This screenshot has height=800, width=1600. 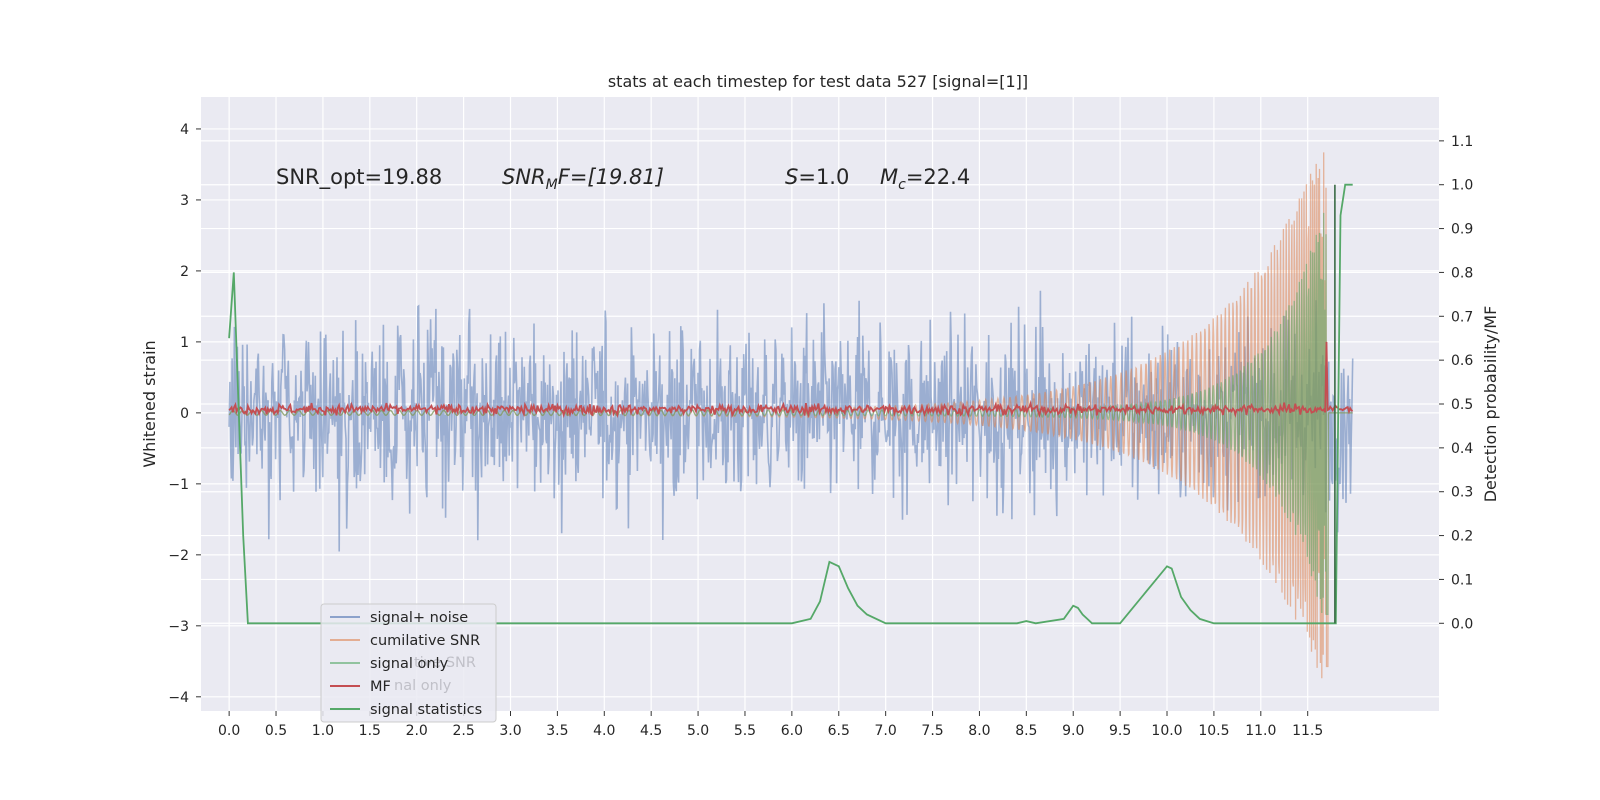 I want to click on legend-ghost-signal-only: nal only, so click(x=423, y=686).